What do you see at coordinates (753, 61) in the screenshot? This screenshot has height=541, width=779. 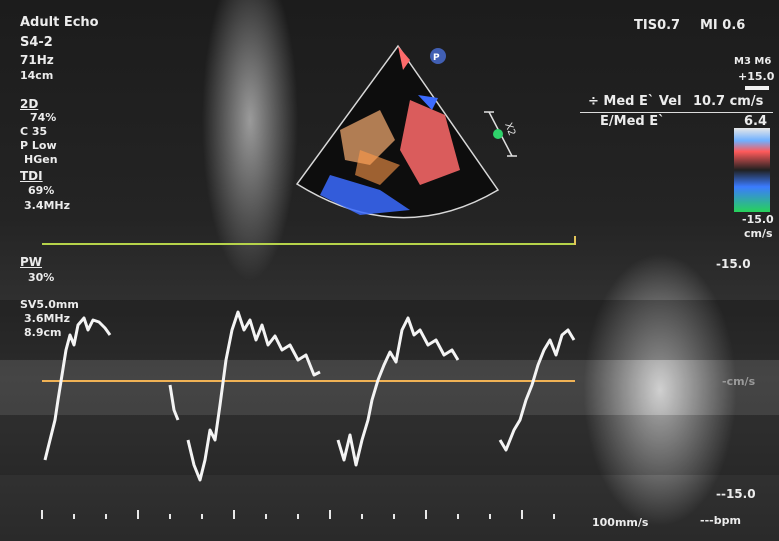 I see `color-map-label: M3 M6` at bounding box center [753, 61].